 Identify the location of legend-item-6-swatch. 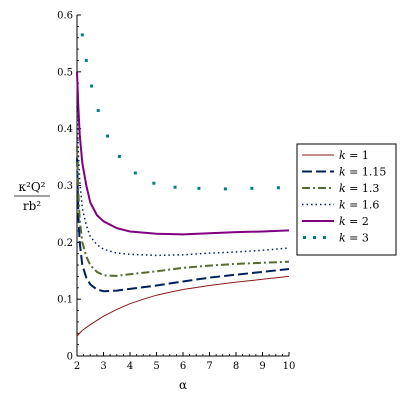
(314, 237).